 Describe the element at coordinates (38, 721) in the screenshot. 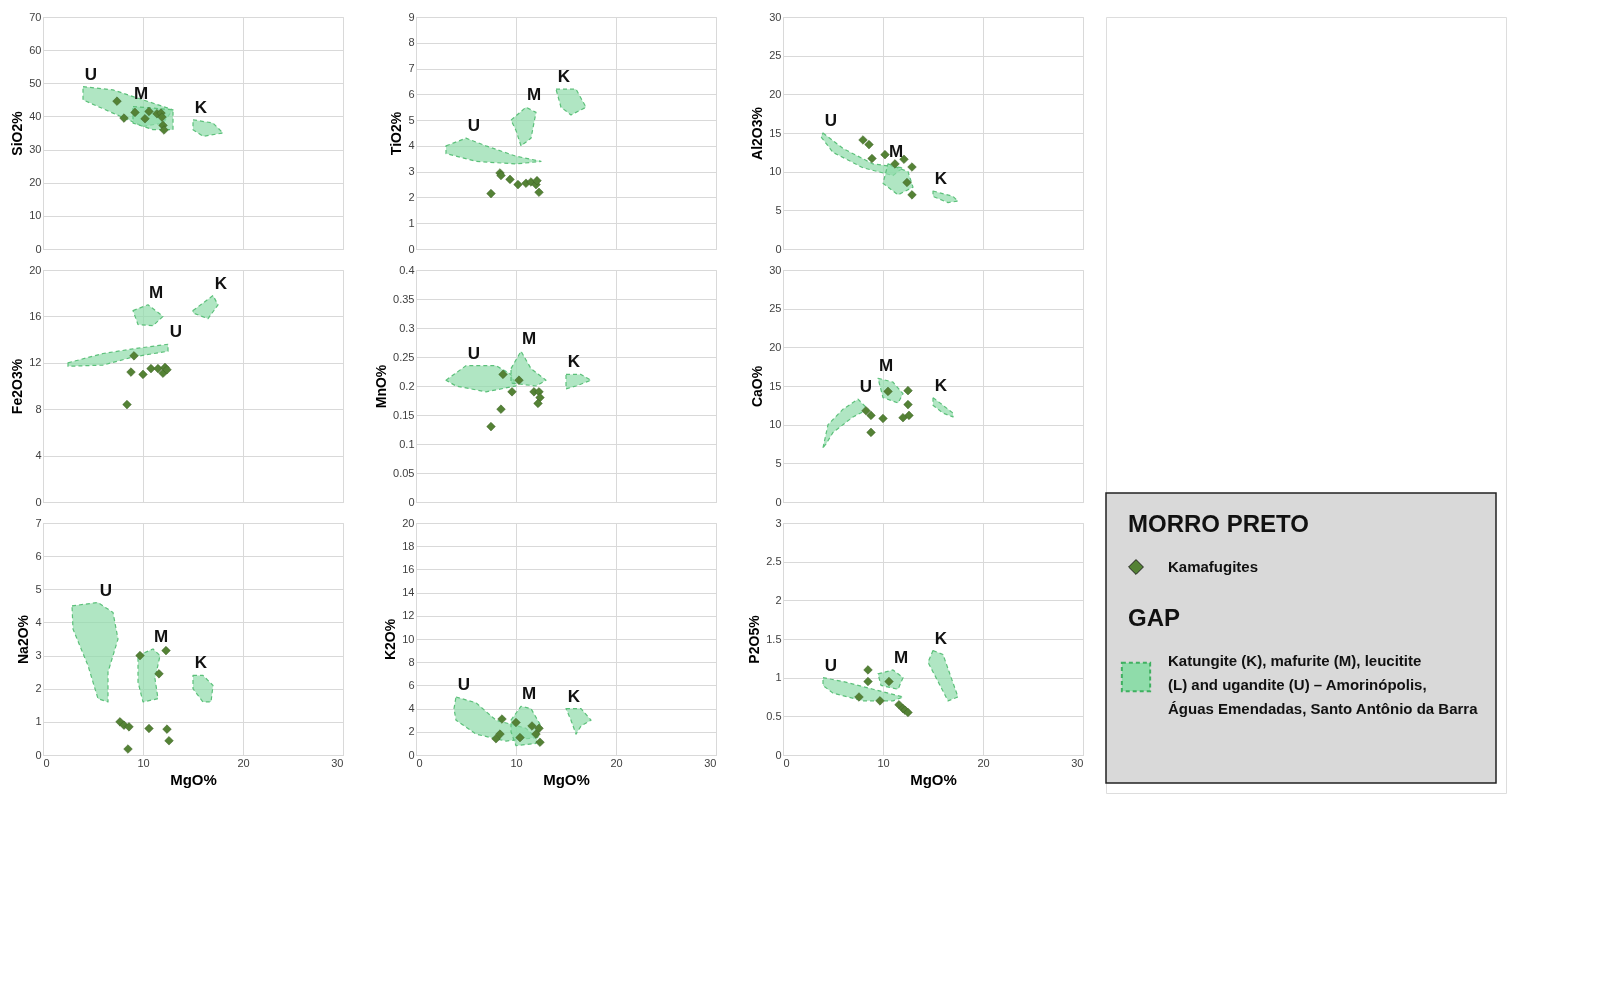

I see `y-tick-label: 1` at that location.